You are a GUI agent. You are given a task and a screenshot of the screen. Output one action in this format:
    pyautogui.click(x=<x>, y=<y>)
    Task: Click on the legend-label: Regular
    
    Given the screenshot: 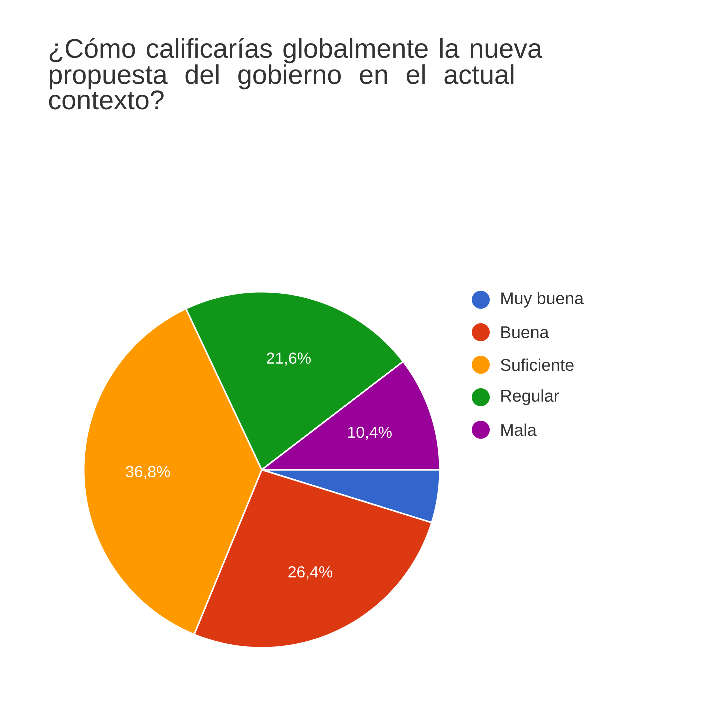 What is the action you would take?
    pyautogui.click(x=531, y=398)
    